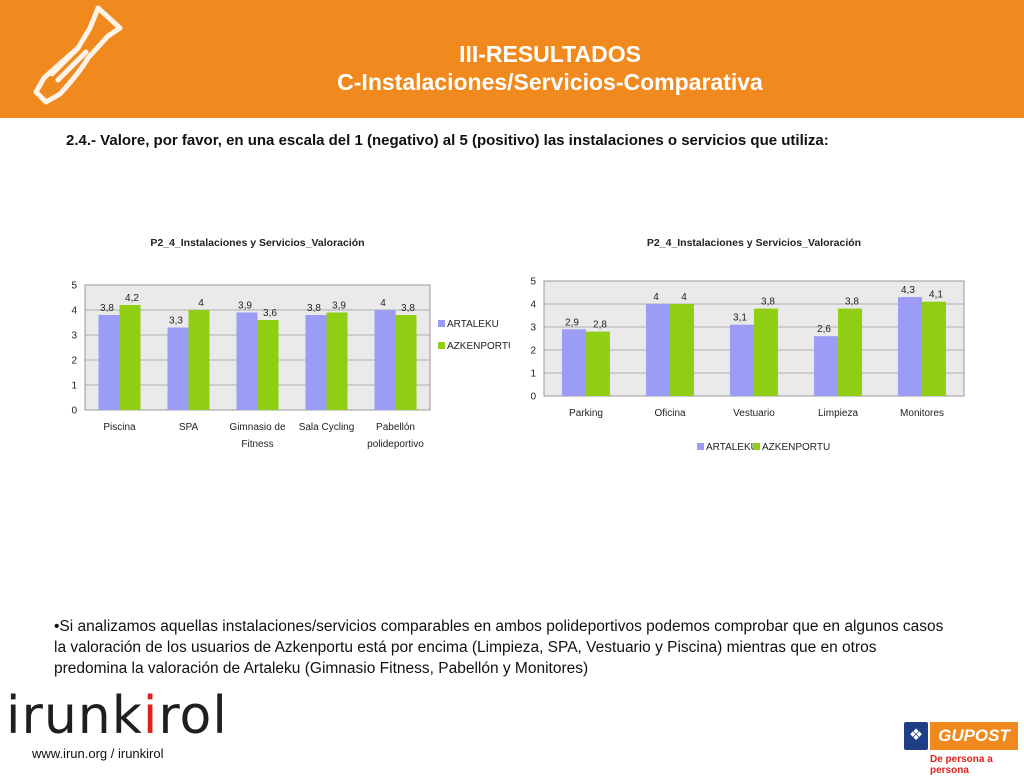 This screenshot has height=776, width=1024. What do you see at coordinates (189, 427) in the screenshot?
I see `x-tick-label: SPA` at bounding box center [189, 427].